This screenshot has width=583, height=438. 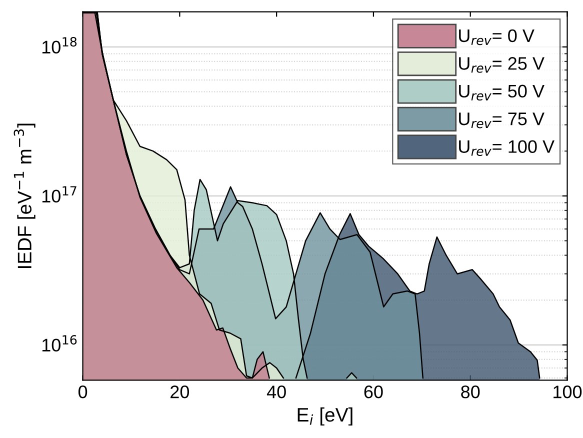 I want to click on legend-label: U$_{rev}$= 0 V, so click(x=496, y=37).